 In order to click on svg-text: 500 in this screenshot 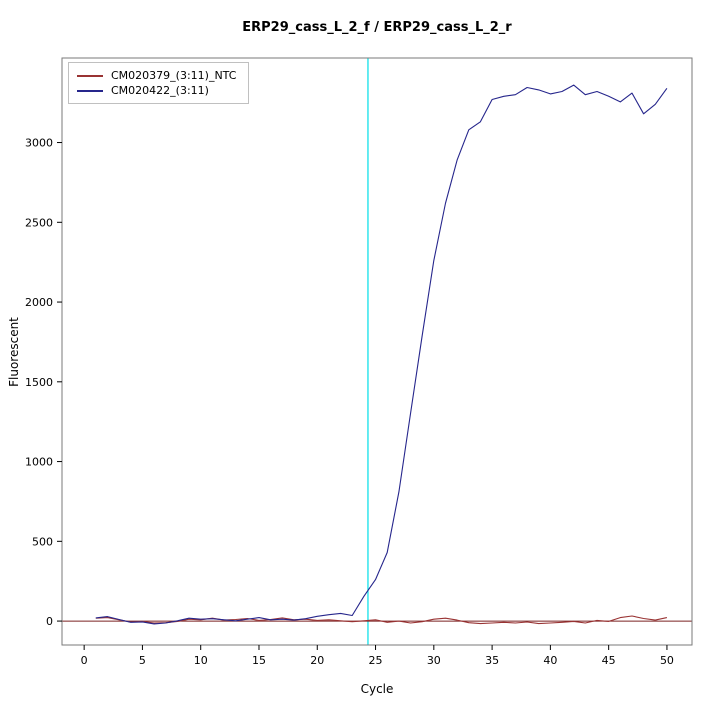, I will do `click(42, 541)`.